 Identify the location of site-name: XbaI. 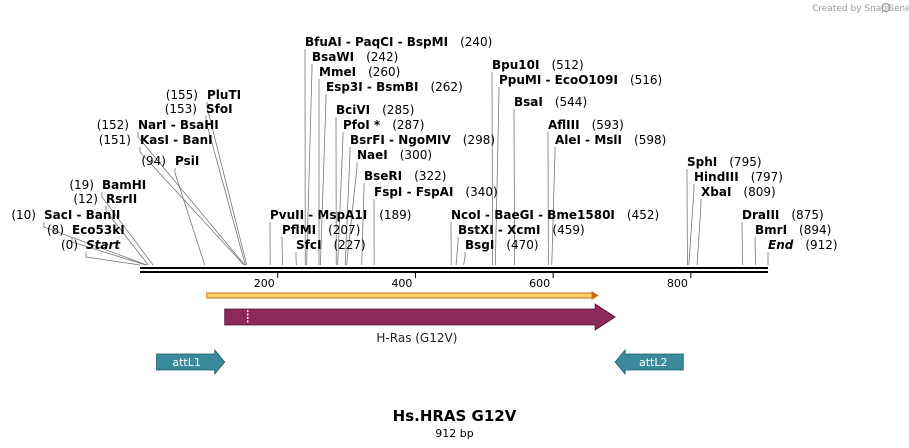
(716, 192).